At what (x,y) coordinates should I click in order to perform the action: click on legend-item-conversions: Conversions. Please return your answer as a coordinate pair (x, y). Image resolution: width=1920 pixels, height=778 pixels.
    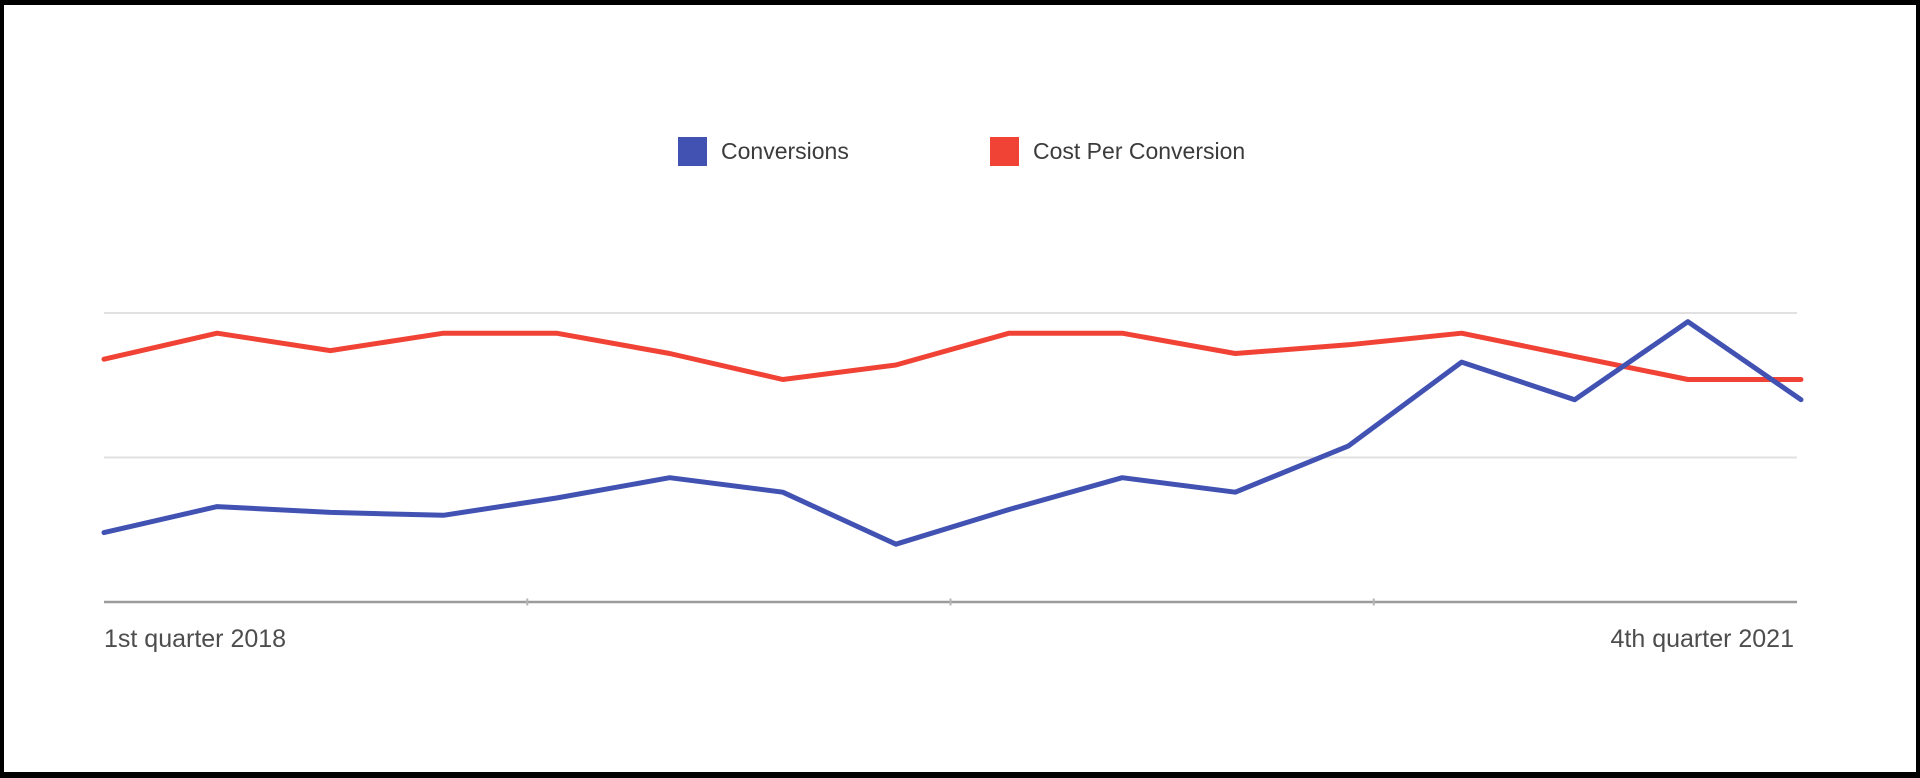
    Looking at the image, I should click on (763, 151).